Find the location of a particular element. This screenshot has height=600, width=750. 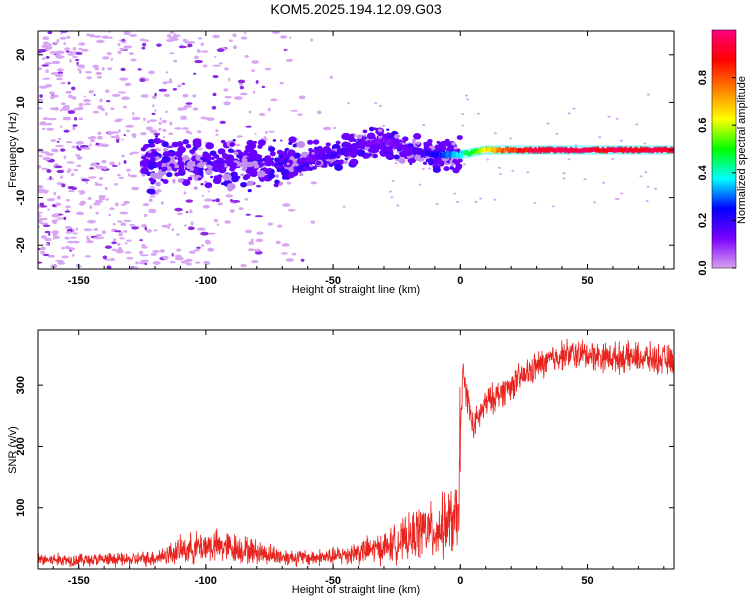

spectrogram-y-tick-label: -10 is located at coordinates (21, 198).